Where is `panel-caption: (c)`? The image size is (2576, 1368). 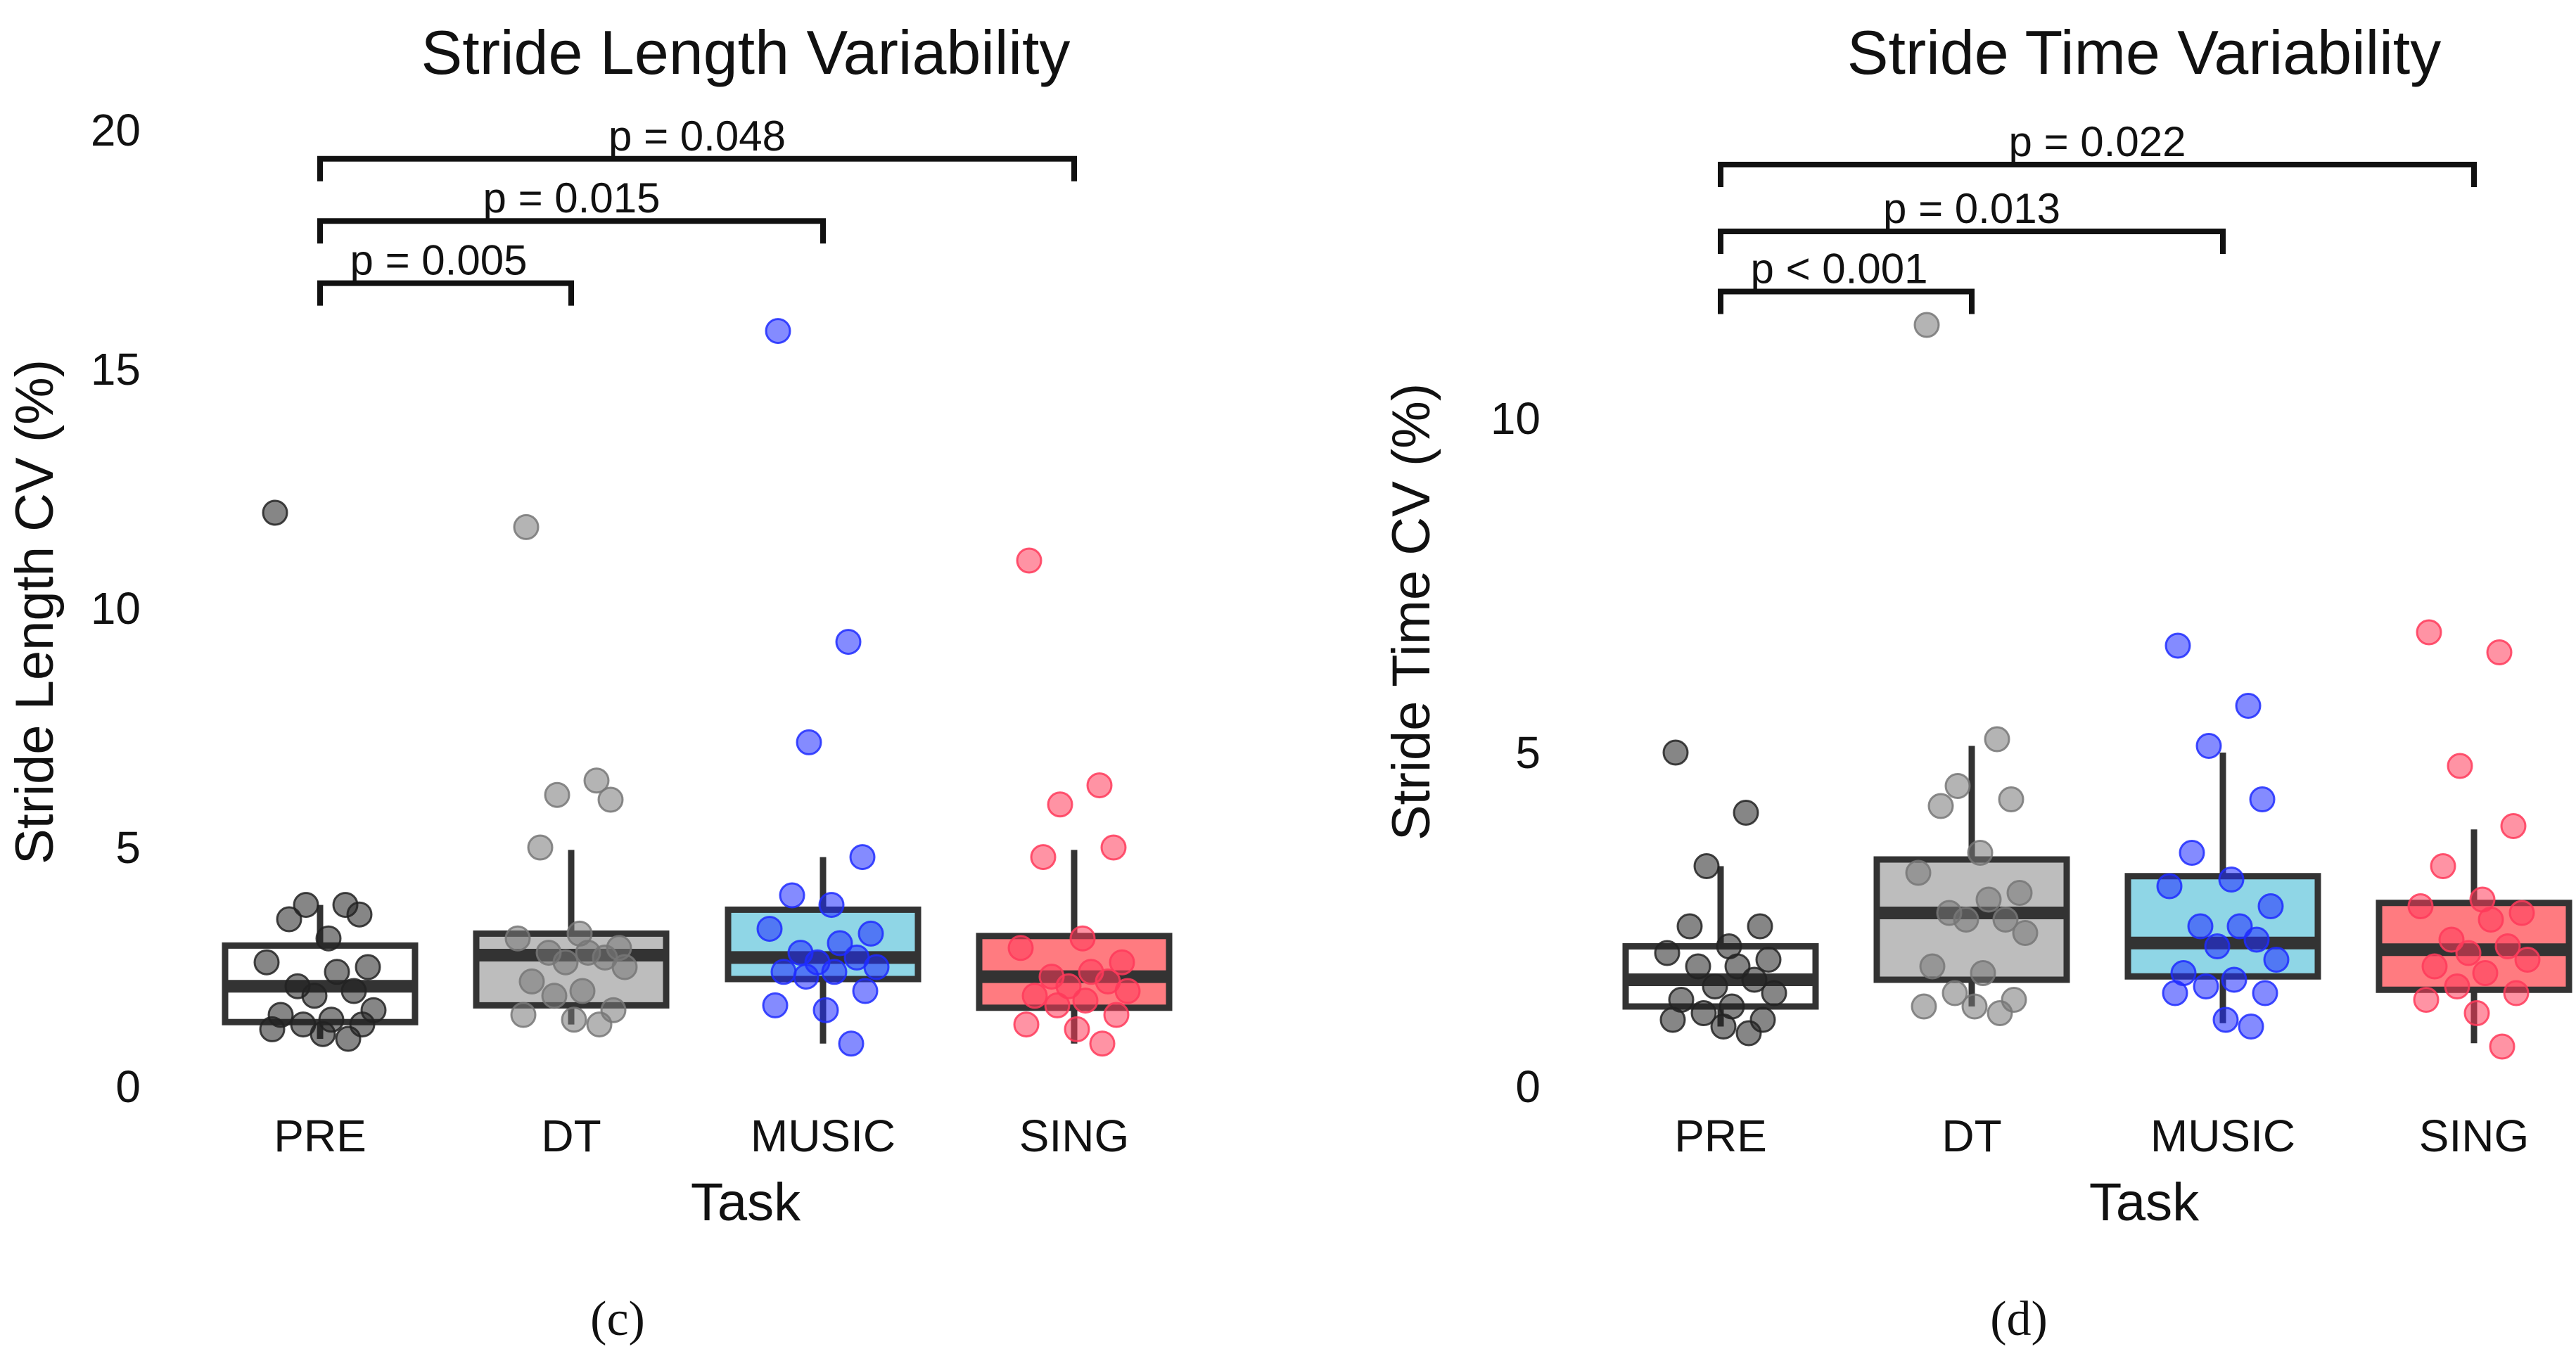 panel-caption: (c) is located at coordinates (617, 1319).